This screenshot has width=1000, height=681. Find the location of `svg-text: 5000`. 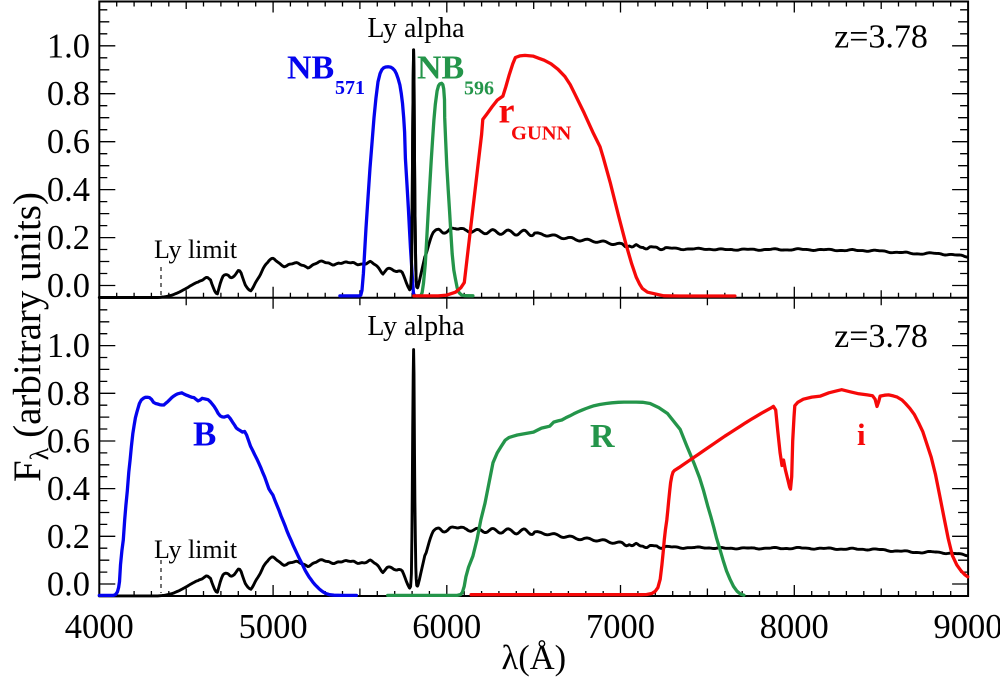

svg-text: 5000 is located at coordinates (273, 627).